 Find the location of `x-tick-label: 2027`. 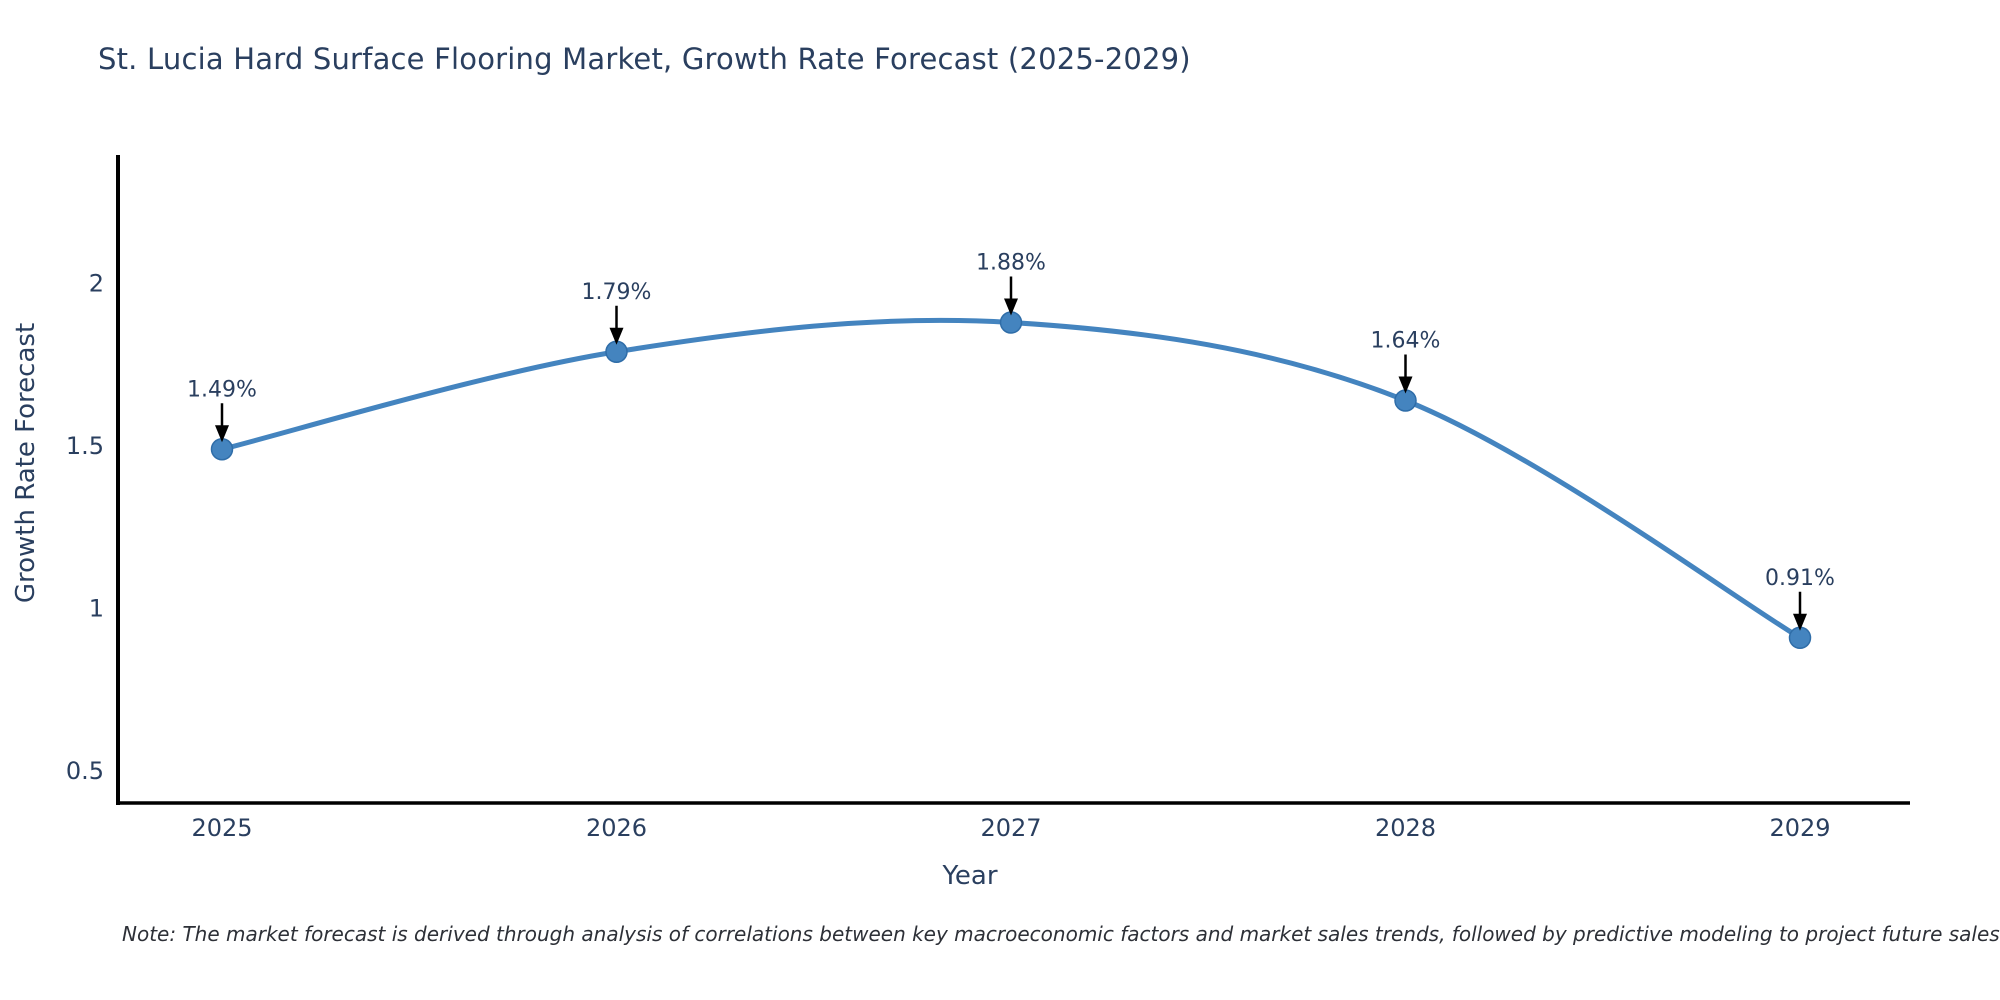

x-tick-label: 2027 is located at coordinates (1010, 828).